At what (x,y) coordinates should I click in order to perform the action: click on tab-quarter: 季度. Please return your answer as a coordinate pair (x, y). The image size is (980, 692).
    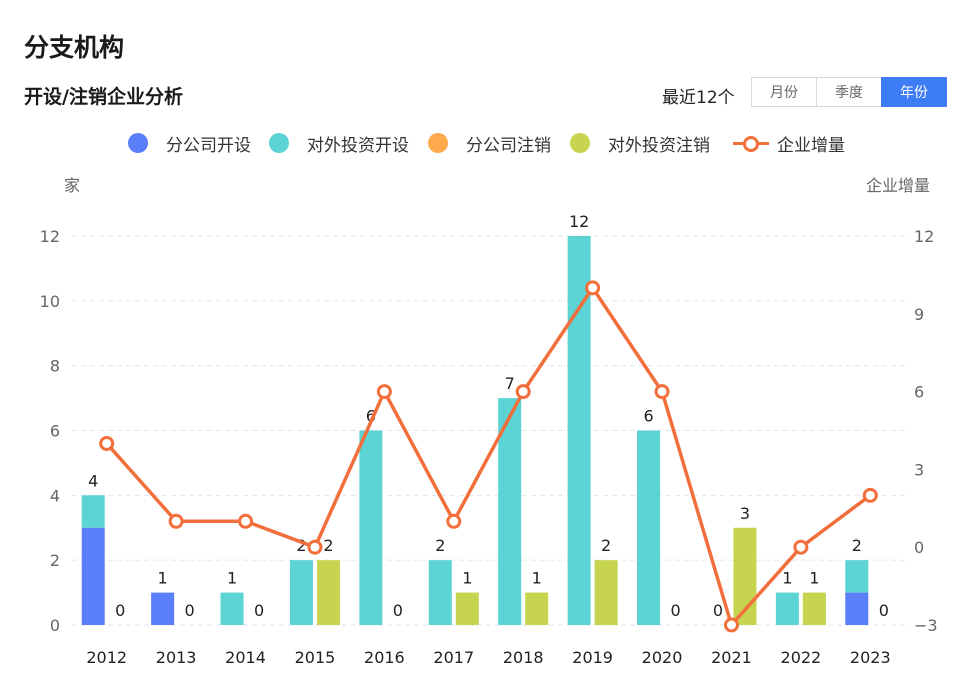
    Looking at the image, I should click on (849, 92).